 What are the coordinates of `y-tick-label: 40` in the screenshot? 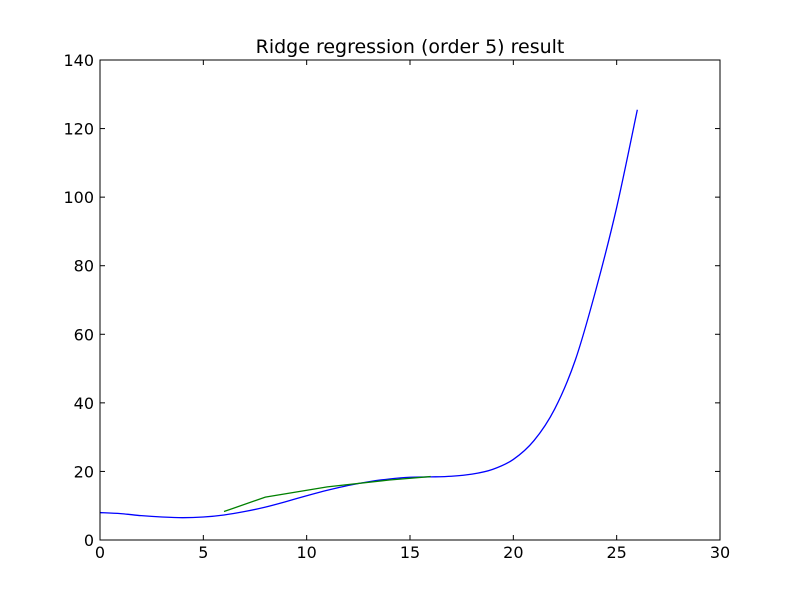 It's located at (84, 403).